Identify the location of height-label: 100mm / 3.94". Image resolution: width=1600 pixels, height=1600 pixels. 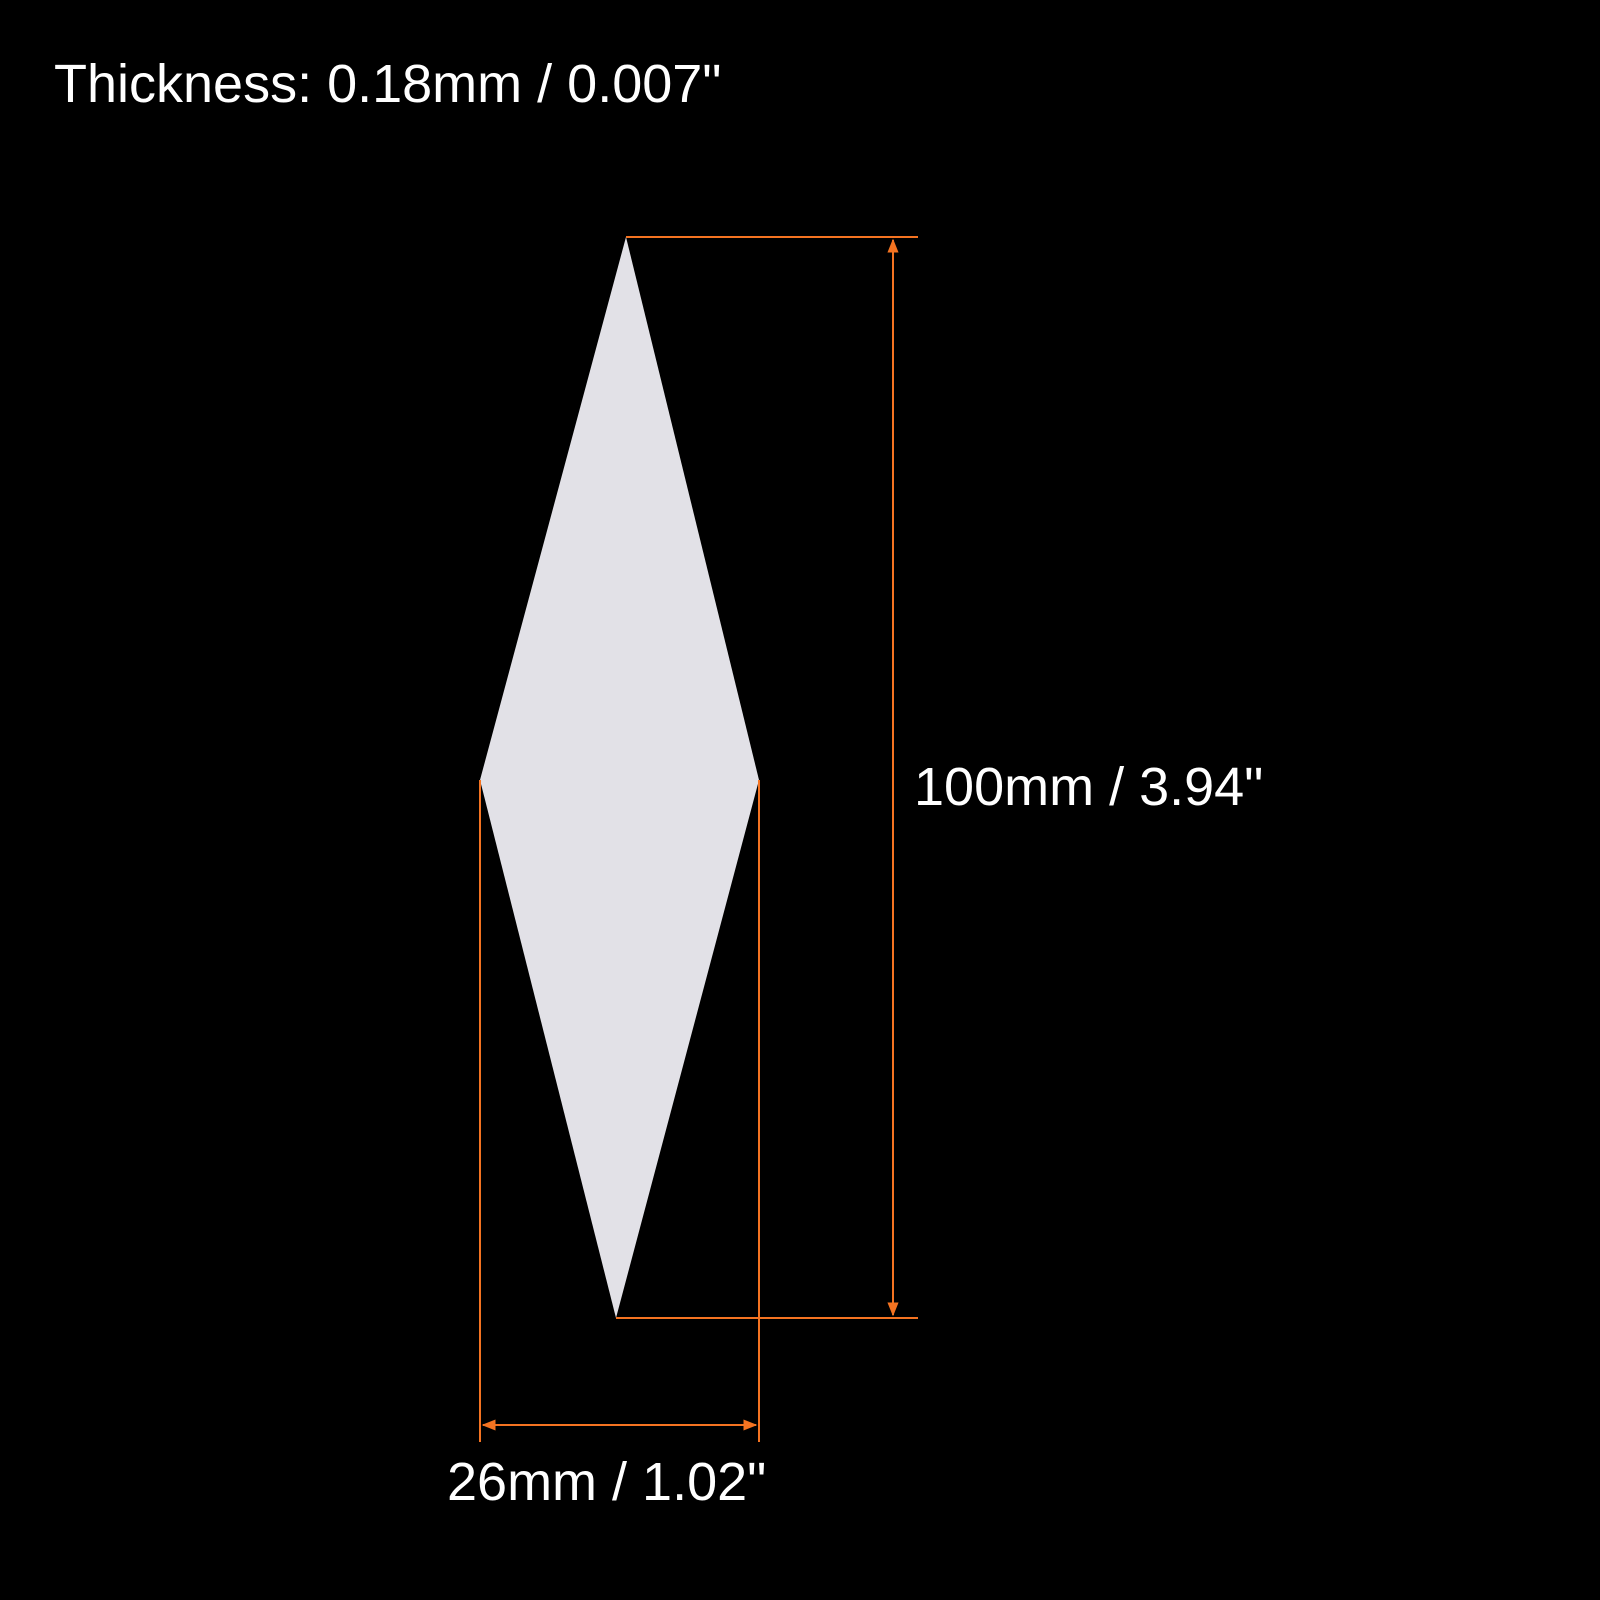
(1088, 787).